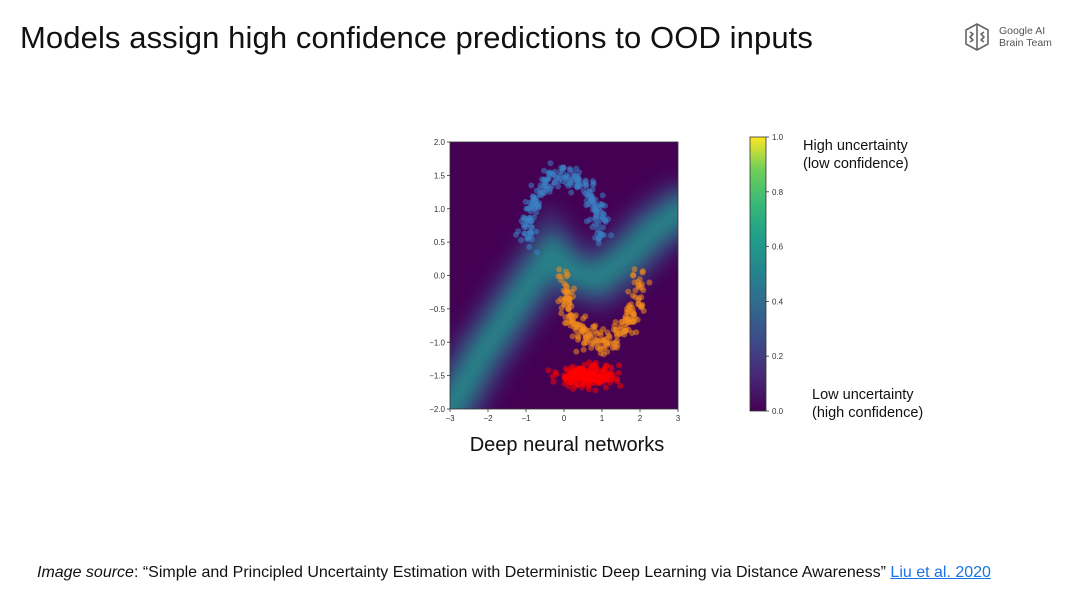  I want to click on source-link: Liu et al. 2020, so click(940, 572).